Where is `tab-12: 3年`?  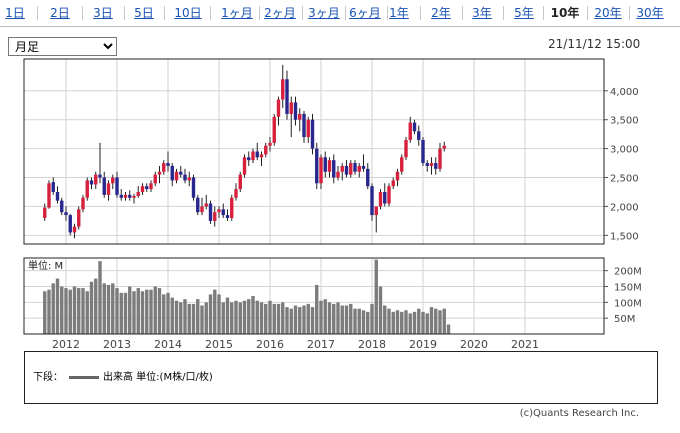
tab-12: 3年 is located at coordinates (482, 13).